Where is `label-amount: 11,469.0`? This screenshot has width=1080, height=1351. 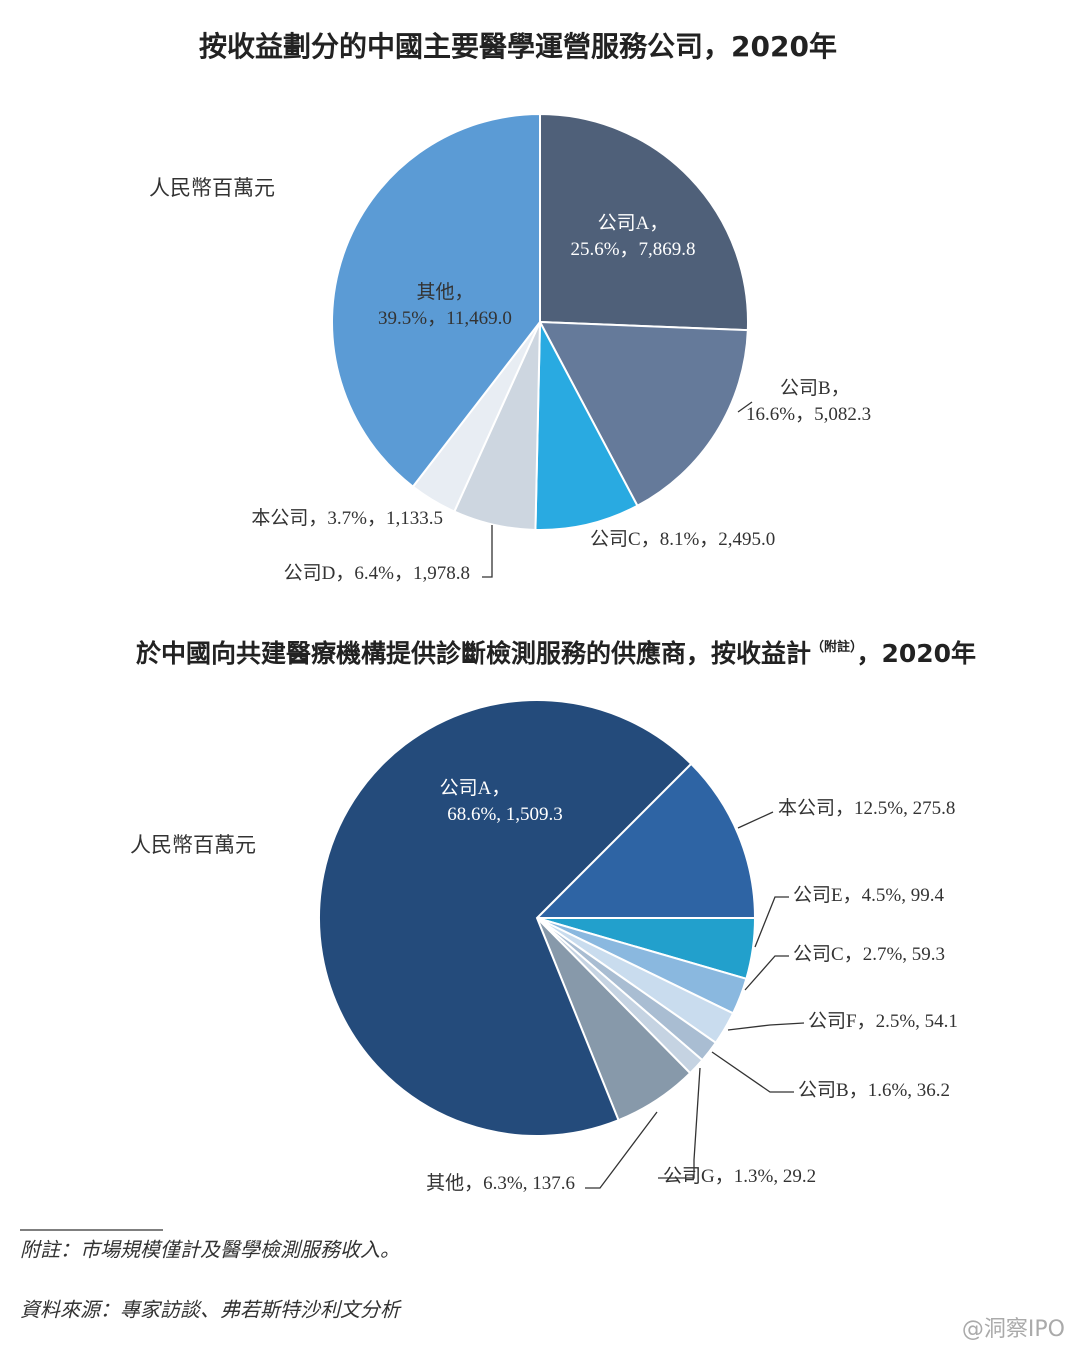 label-amount: 11,469.0 is located at coordinates (479, 318).